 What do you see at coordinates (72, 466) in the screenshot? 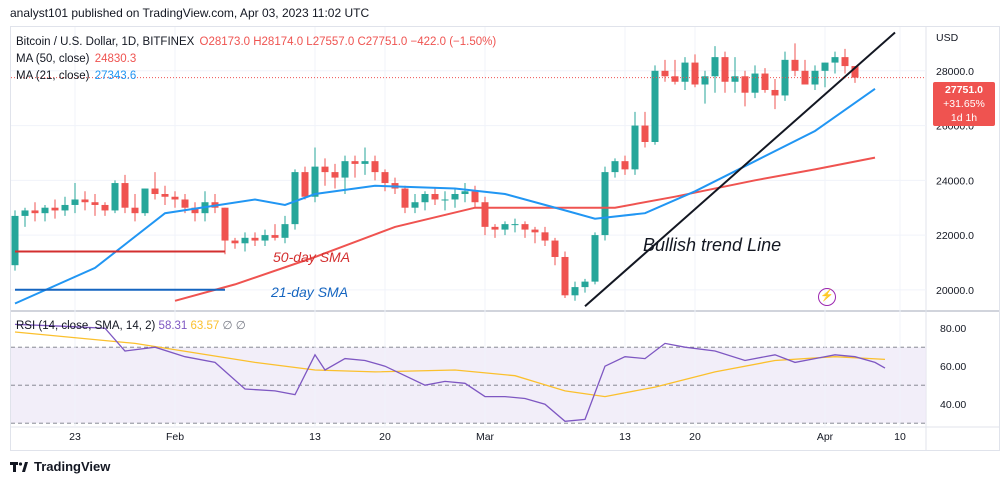
I see `tradingview-brand: TradingView` at bounding box center [72, 466].